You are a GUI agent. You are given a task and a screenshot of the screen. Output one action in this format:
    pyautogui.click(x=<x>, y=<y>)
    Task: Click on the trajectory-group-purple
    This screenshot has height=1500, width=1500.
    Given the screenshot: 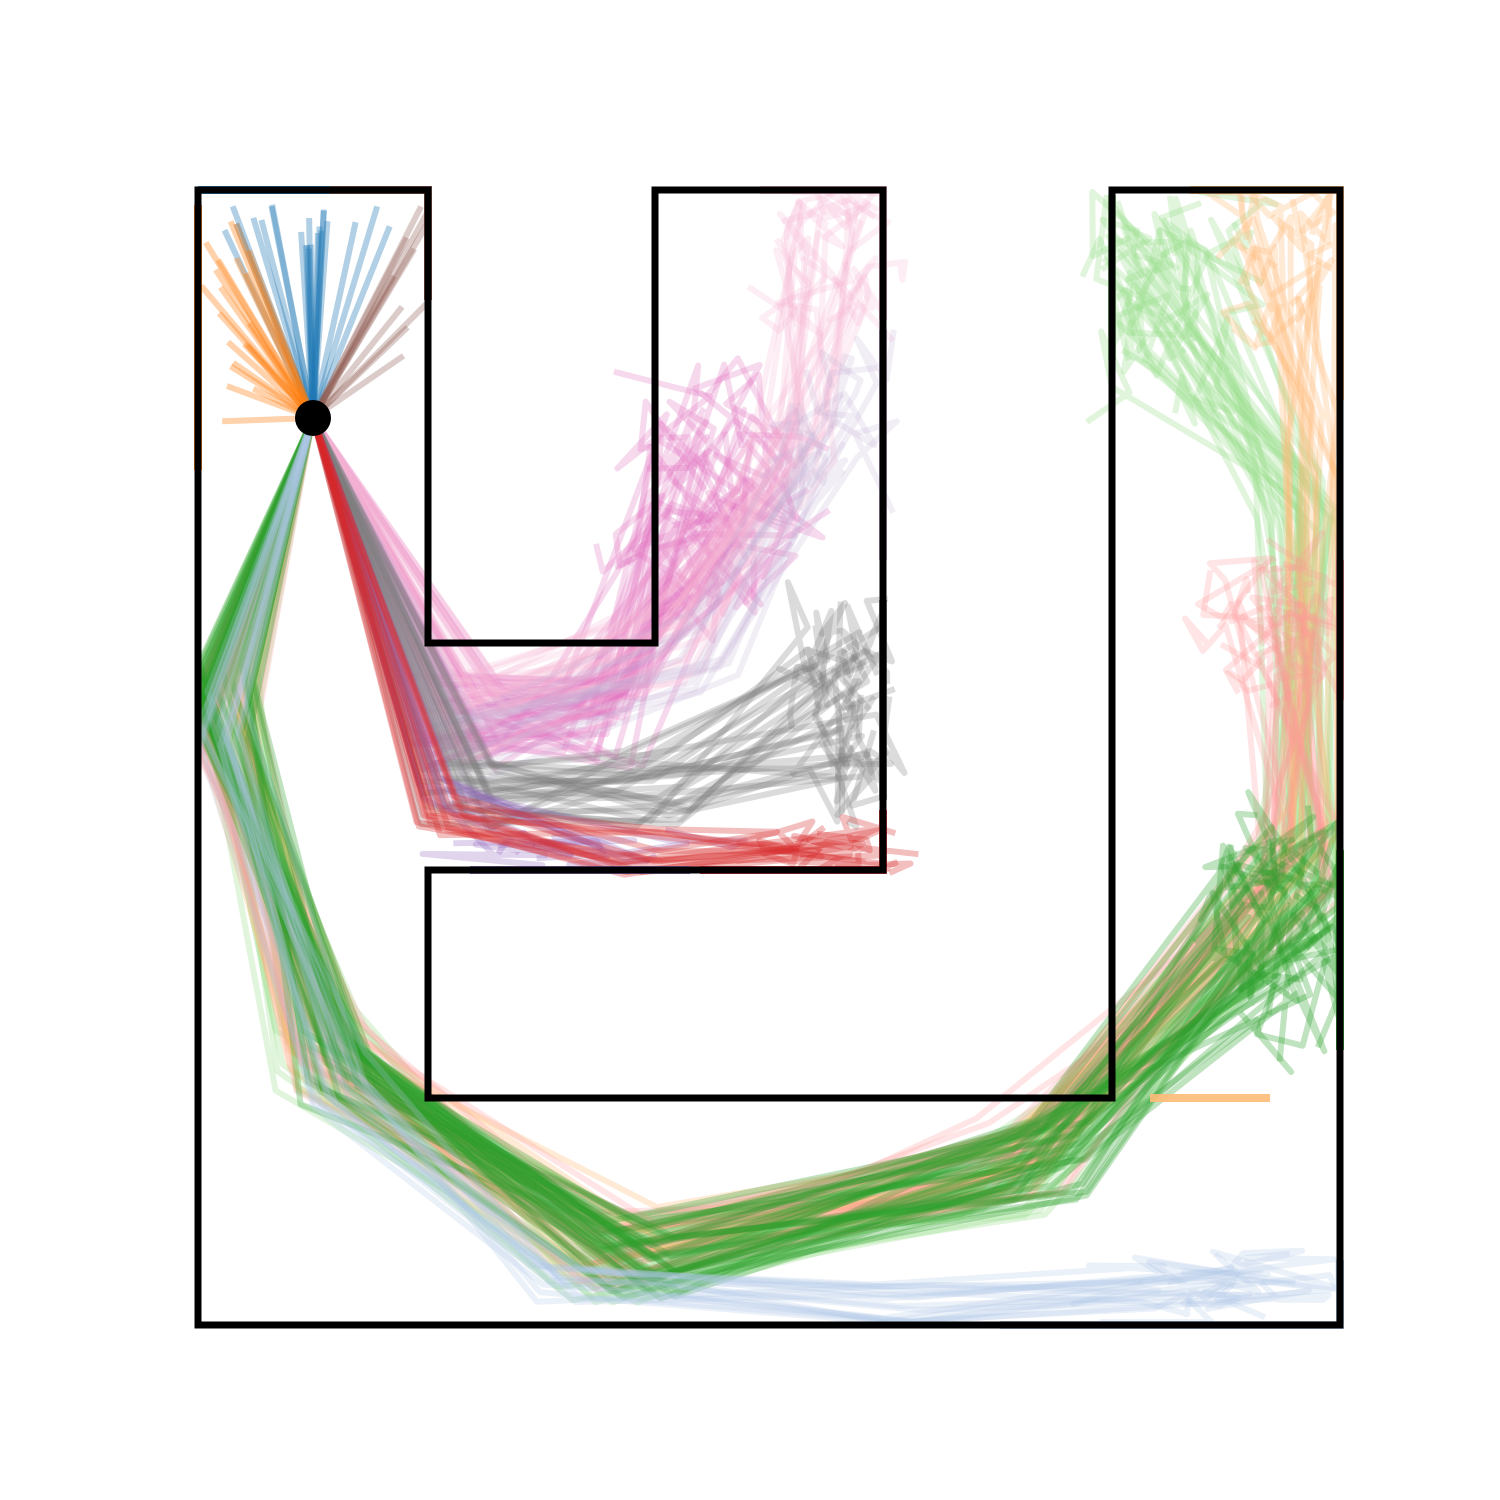 What is the action you would take?
    pyautogui.click(x=529, y=642)
    